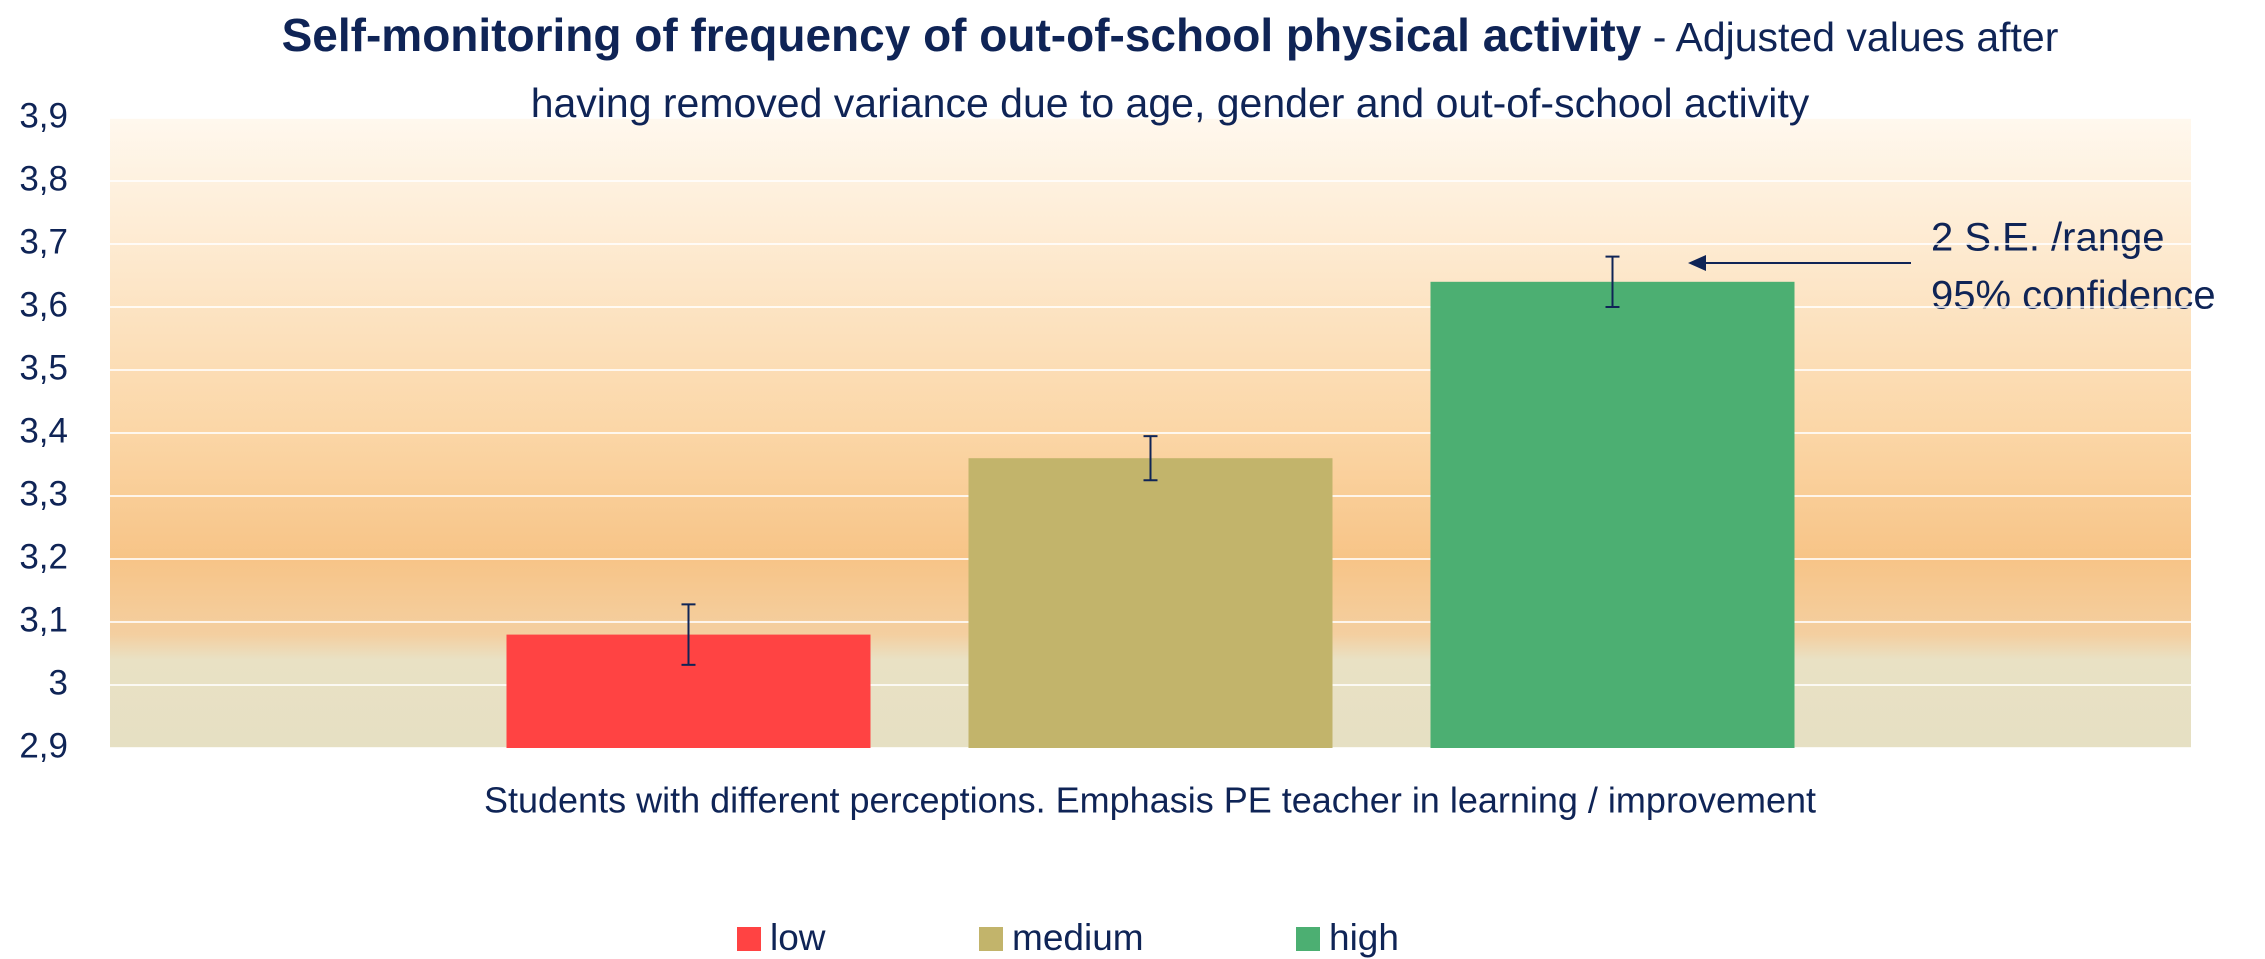 The height and width of the screenshot is (959, 2265). What do you see at coordinates (1364, 937) in the screenshot?
I see `legend-label: high` at bounding box center [1364, 937].